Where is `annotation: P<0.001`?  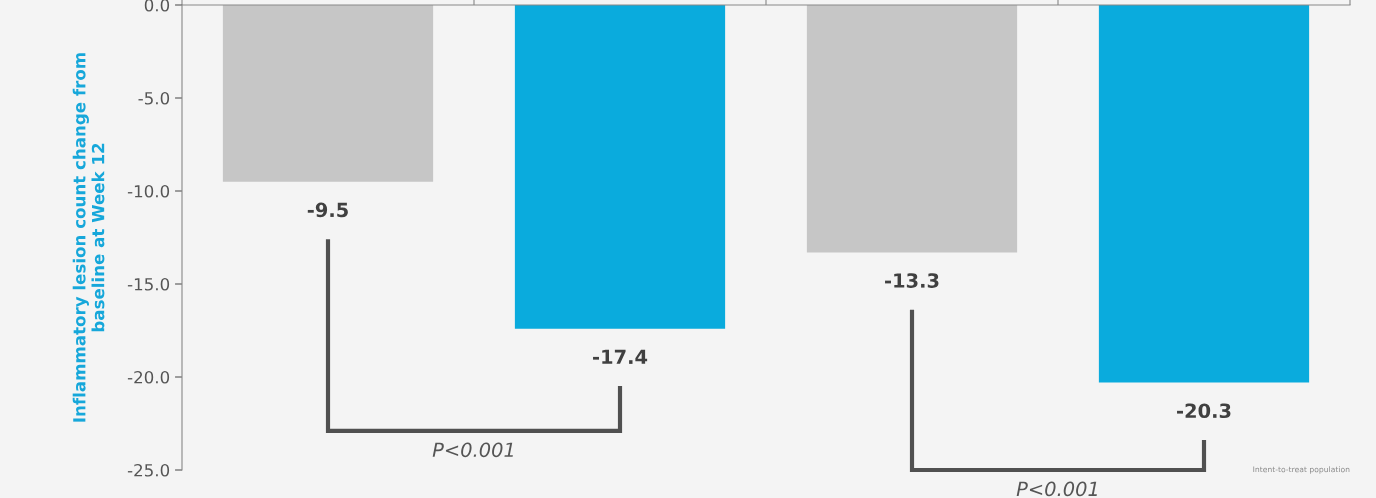
annotation: P<0.001 is located at coordinates (472, 450).